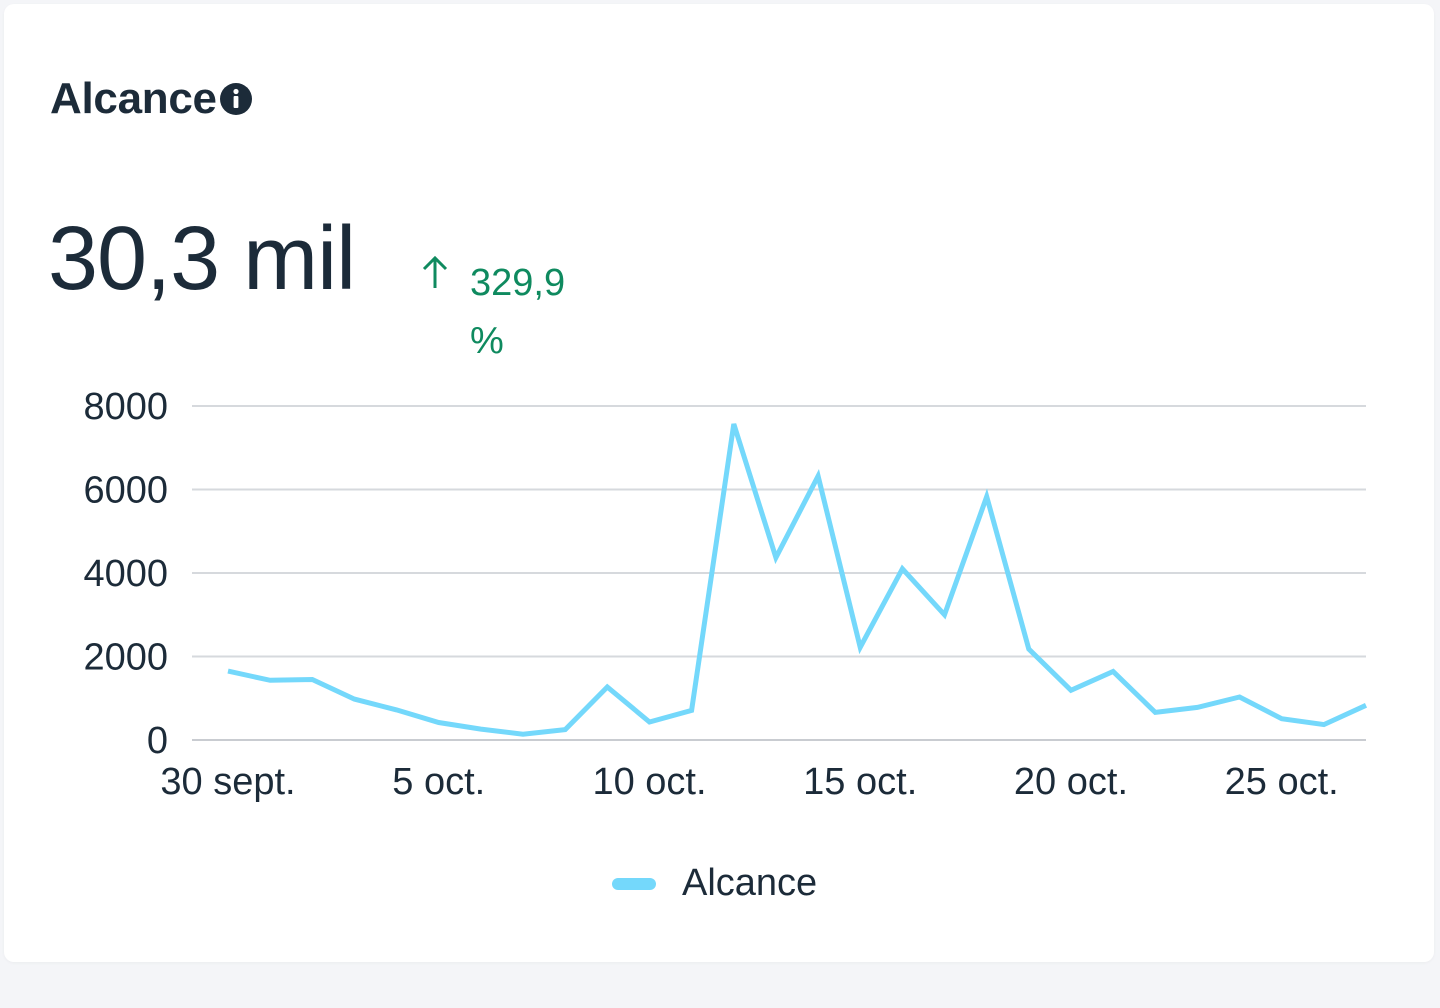 The height and width of the screenshot is (1008, 1440). Describe the element at coordinates (125, 658) in the screenshot. I see `y-tick-label: 2000` at that location.